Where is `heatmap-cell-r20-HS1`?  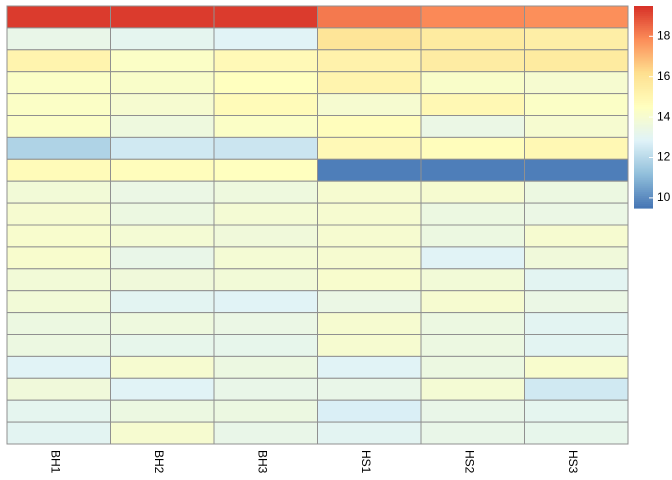 heatmap-cell-r20-HS1 is located at coordinates (369, 433).